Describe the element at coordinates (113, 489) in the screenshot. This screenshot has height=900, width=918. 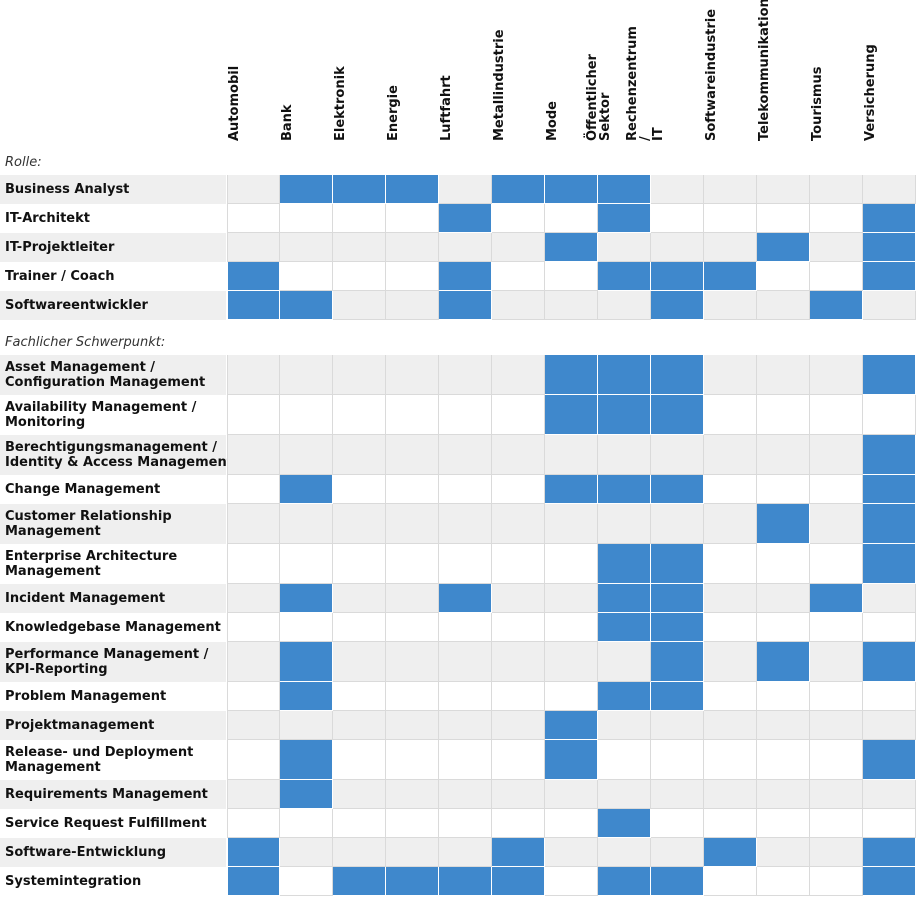
I see `row-label: Change Management` at that location.